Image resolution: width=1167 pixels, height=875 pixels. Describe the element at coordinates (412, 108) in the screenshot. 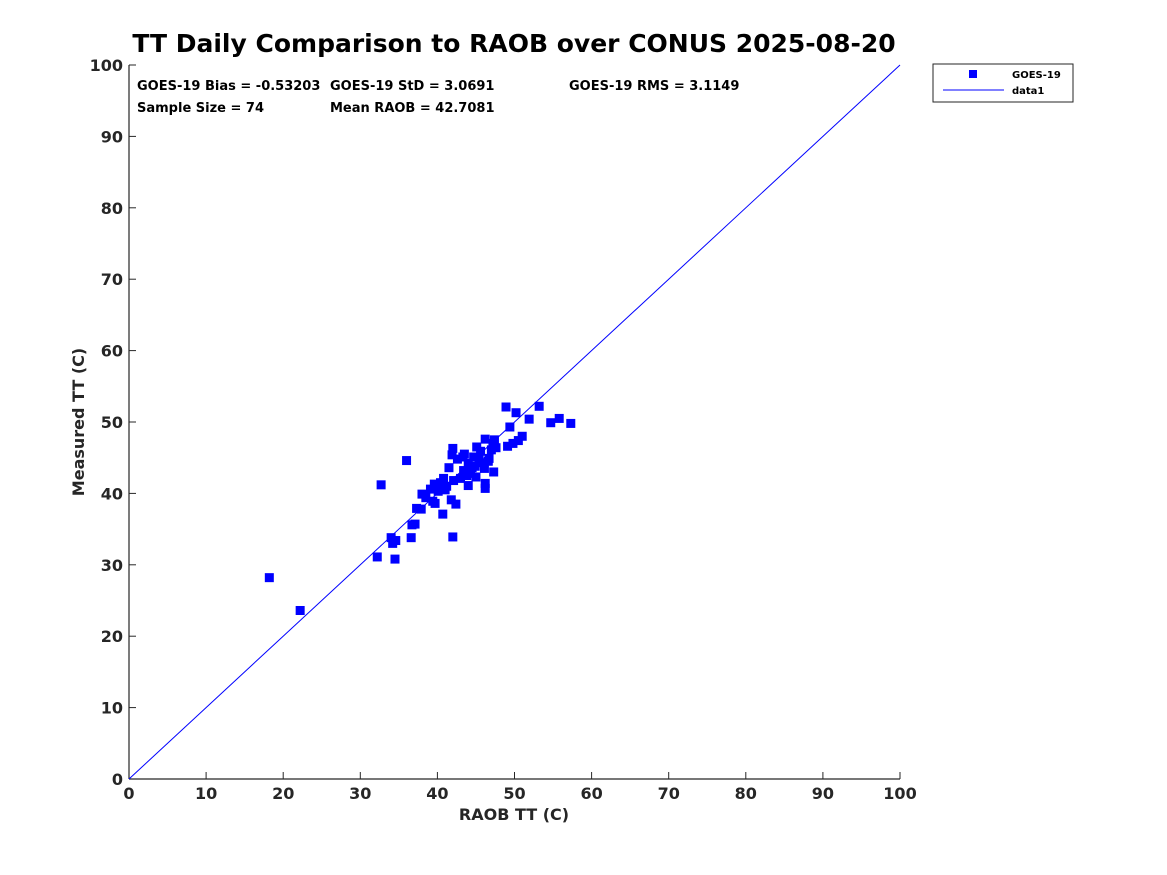

I see `stat-mean-raob: Mean RAOB = 42.7081` at that location.